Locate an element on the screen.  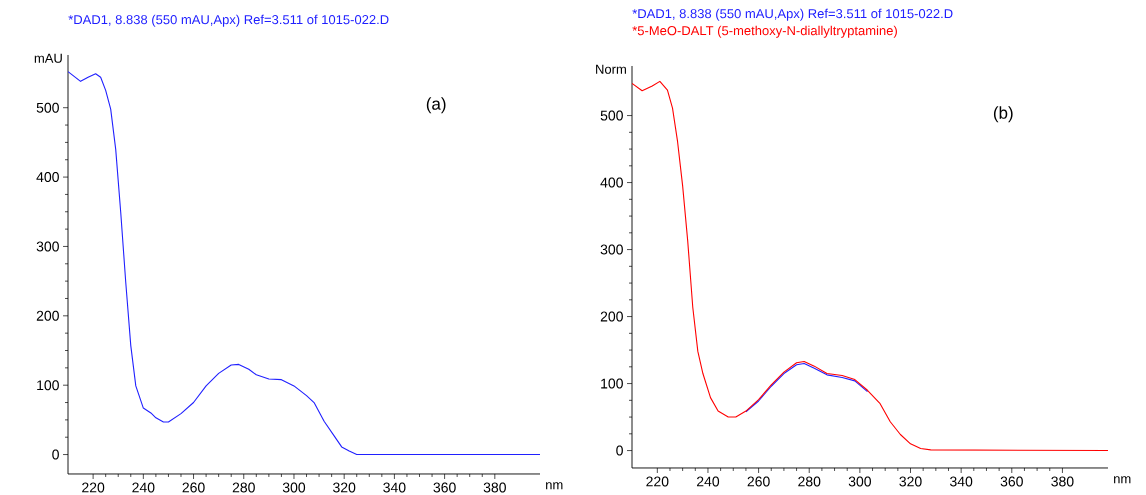
y-axis-title: mAU is located at coordinates (48, 58).